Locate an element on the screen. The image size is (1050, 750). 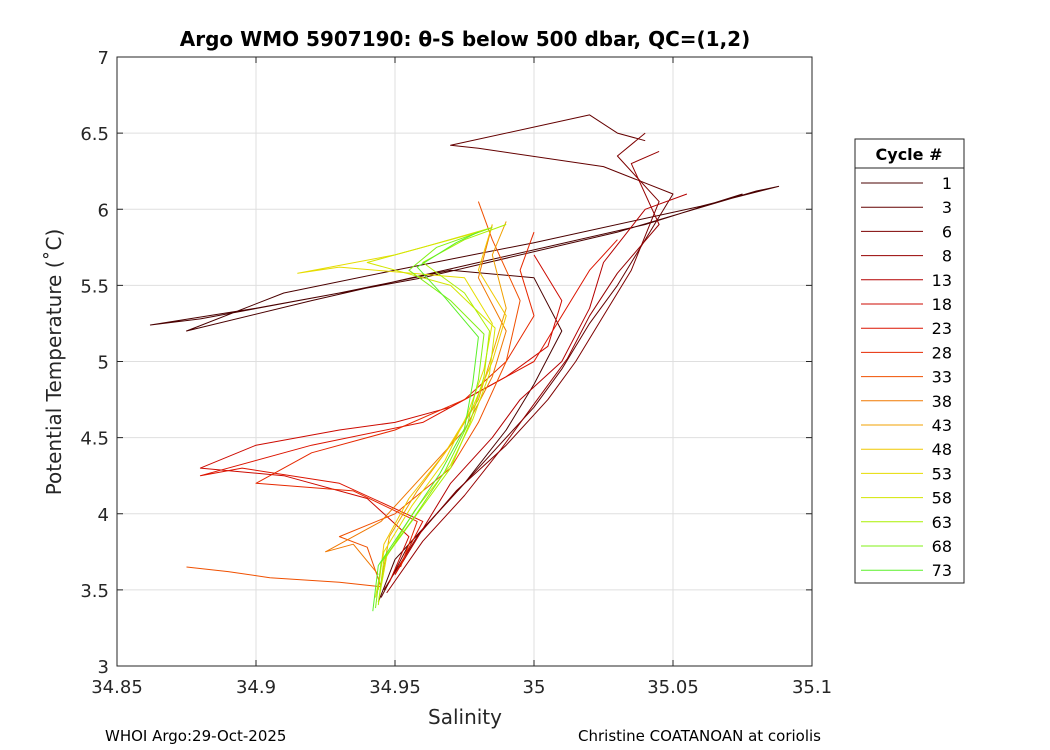
x-tick-label: 34.95 is located at coordinates (395, 687).